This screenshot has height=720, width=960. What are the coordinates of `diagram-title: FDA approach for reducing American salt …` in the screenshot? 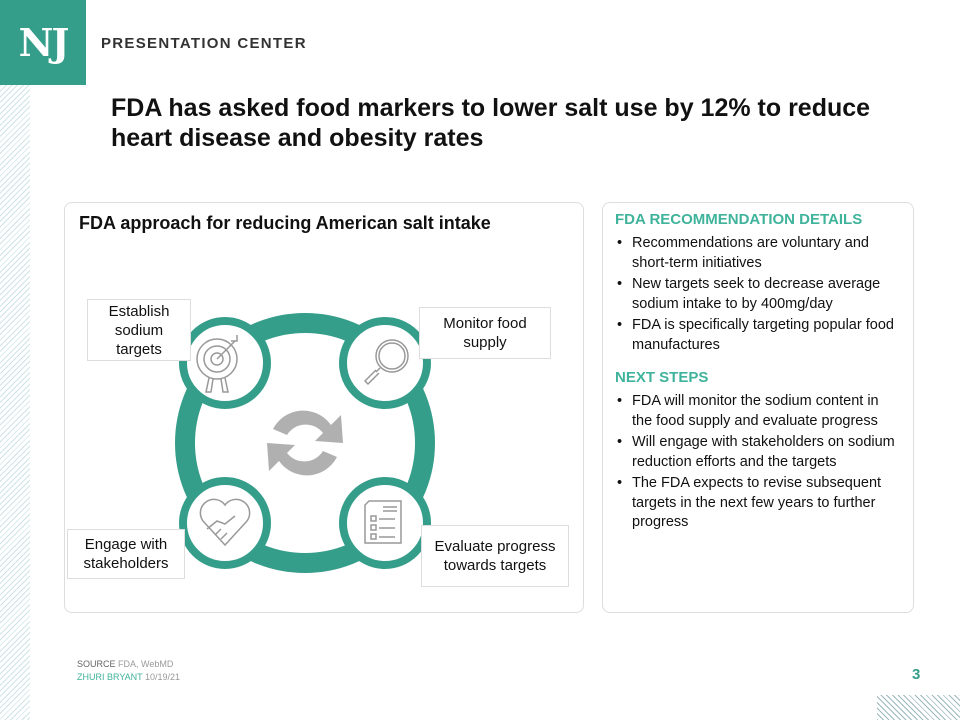 It's located at (285, 223).